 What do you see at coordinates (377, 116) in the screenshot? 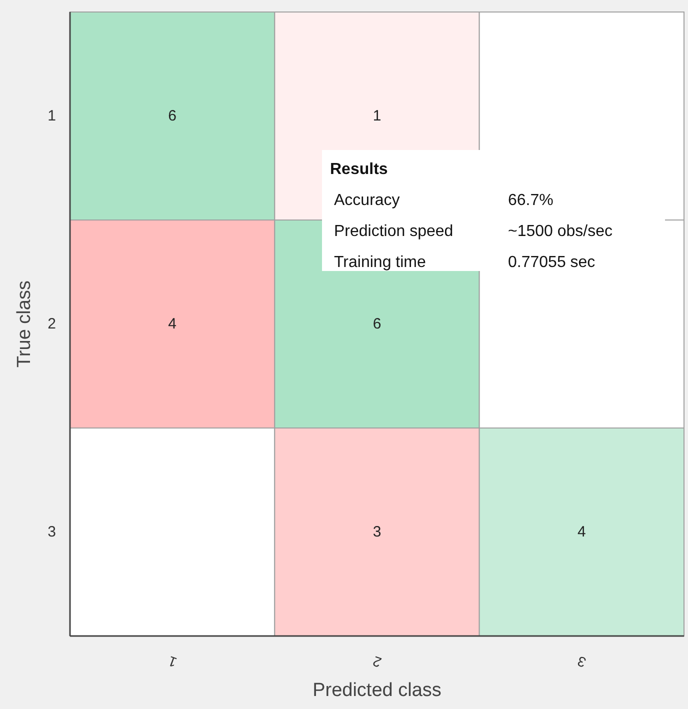
I see `data-label: 1` at bounding box center [377, 116].